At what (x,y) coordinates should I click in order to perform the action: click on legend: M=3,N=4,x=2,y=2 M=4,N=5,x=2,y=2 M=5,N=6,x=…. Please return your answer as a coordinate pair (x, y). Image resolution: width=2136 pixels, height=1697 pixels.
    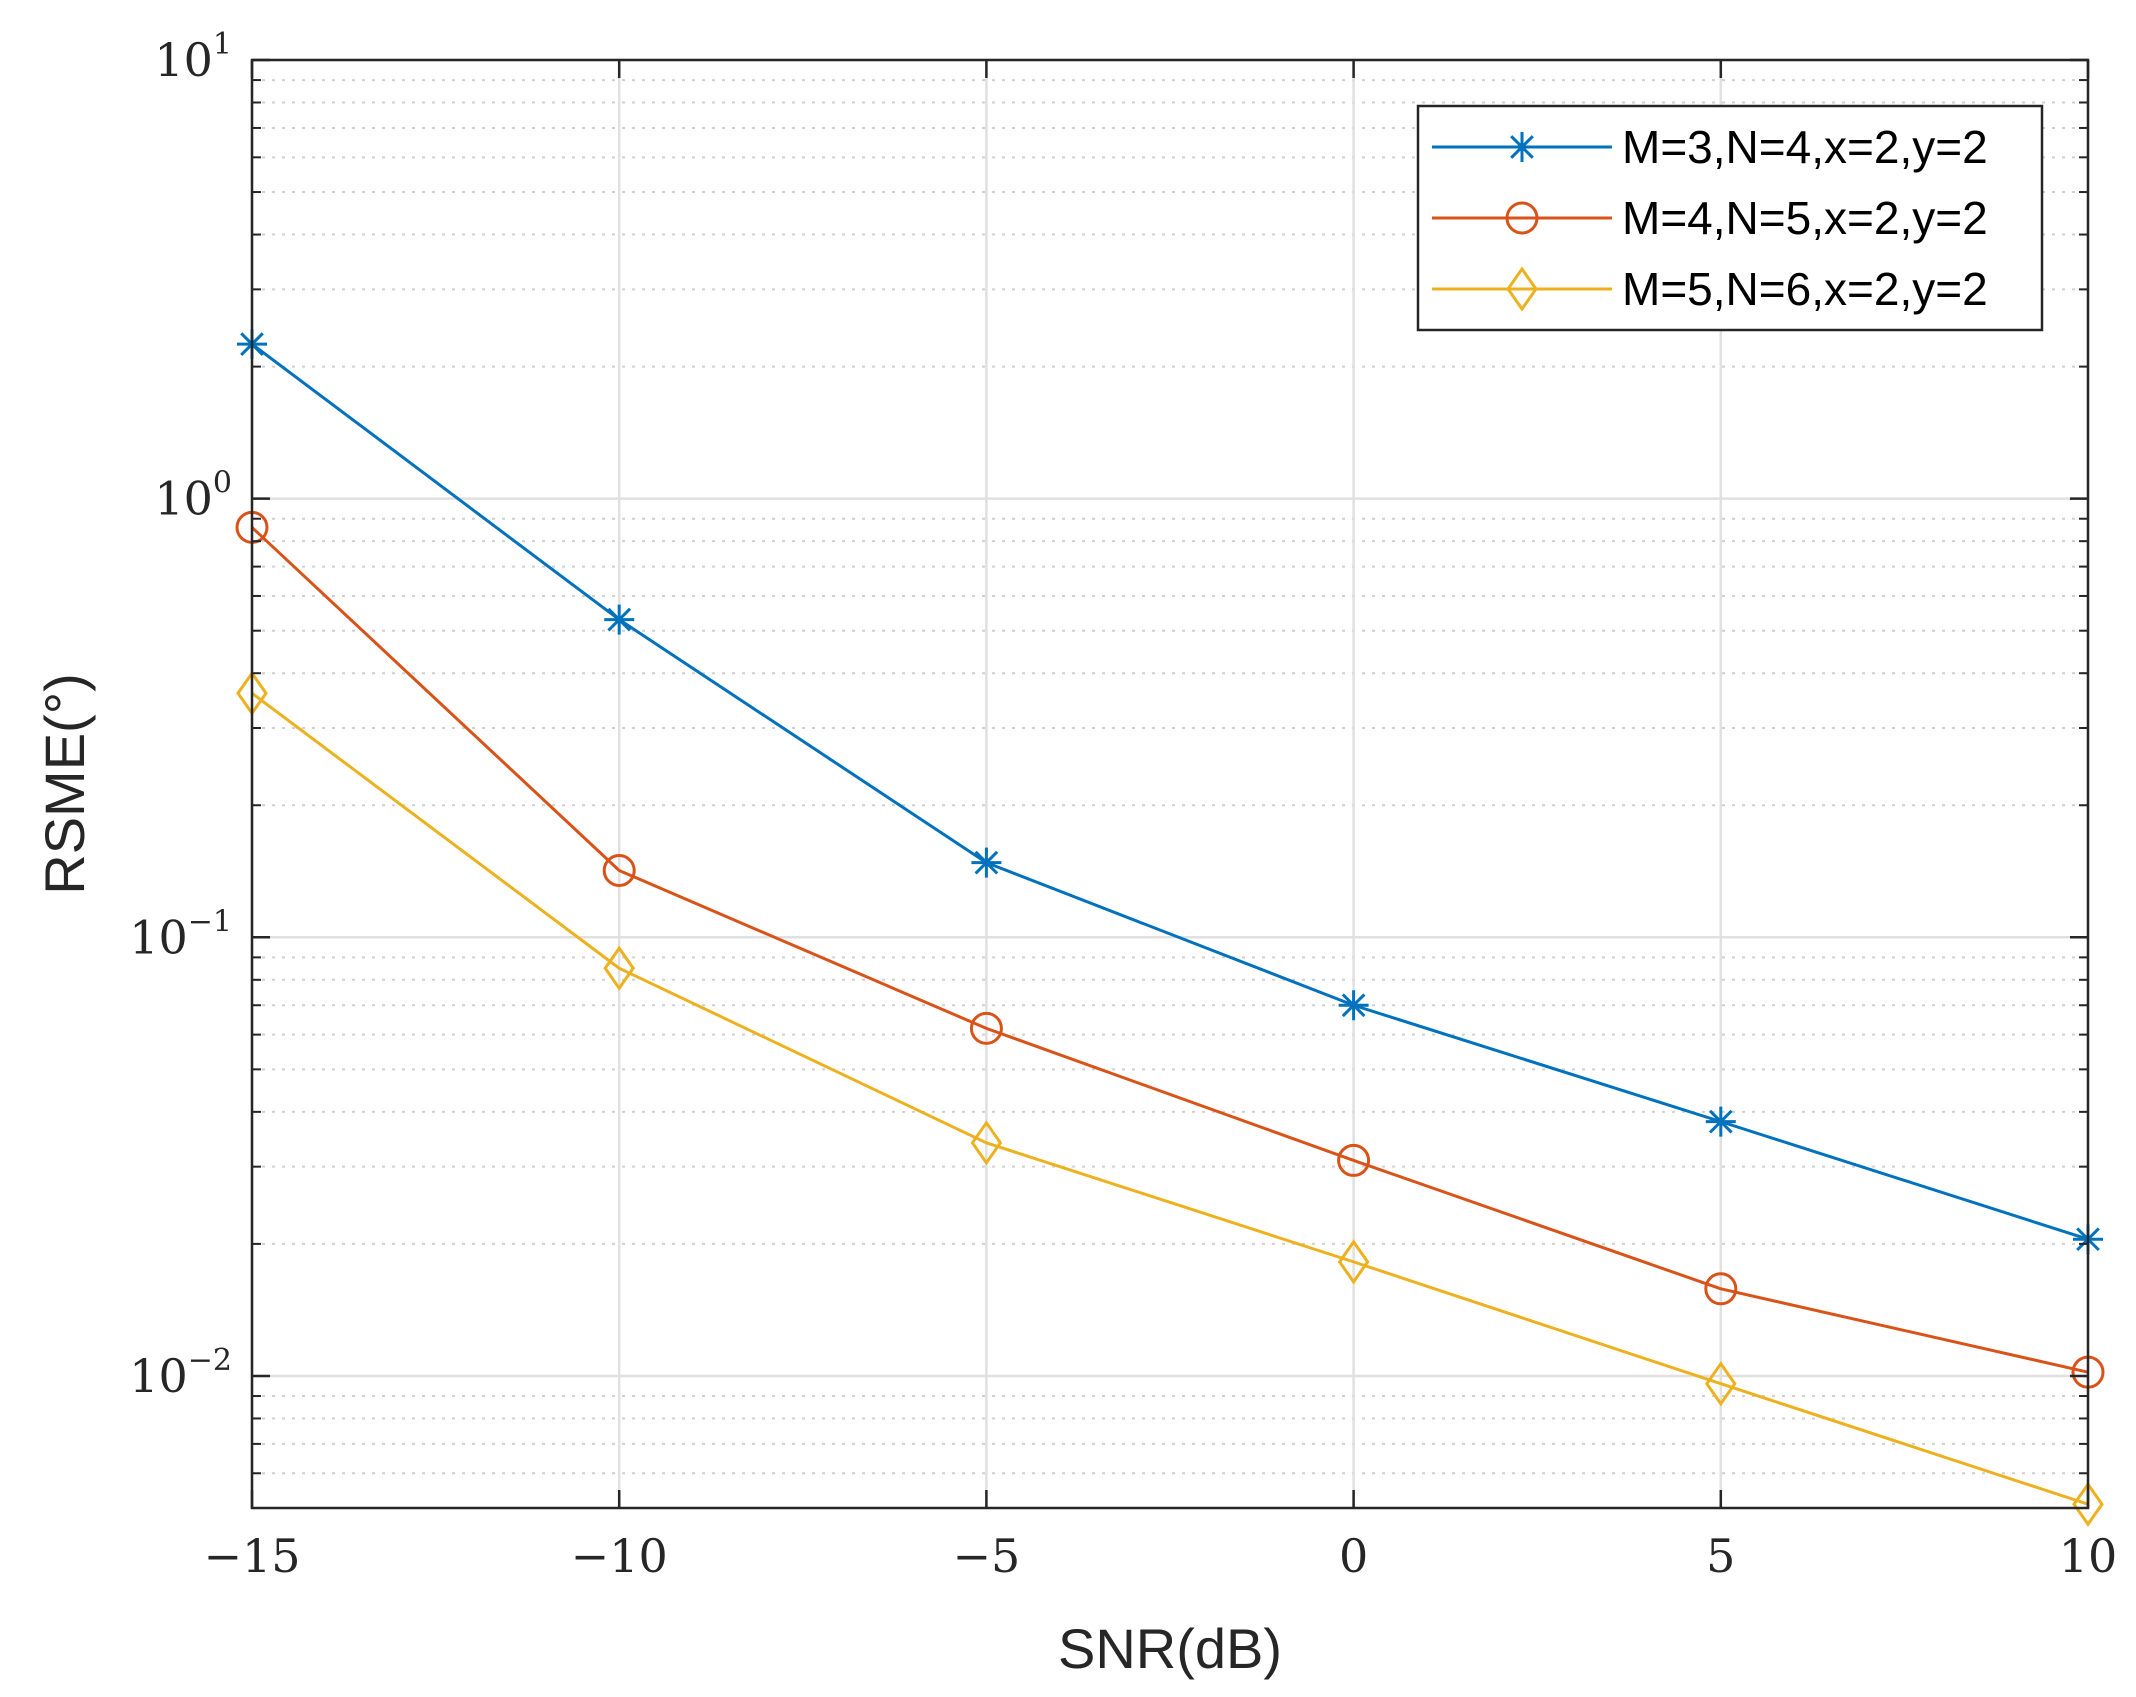
    Looking at the image, I should click on (1730, 218).